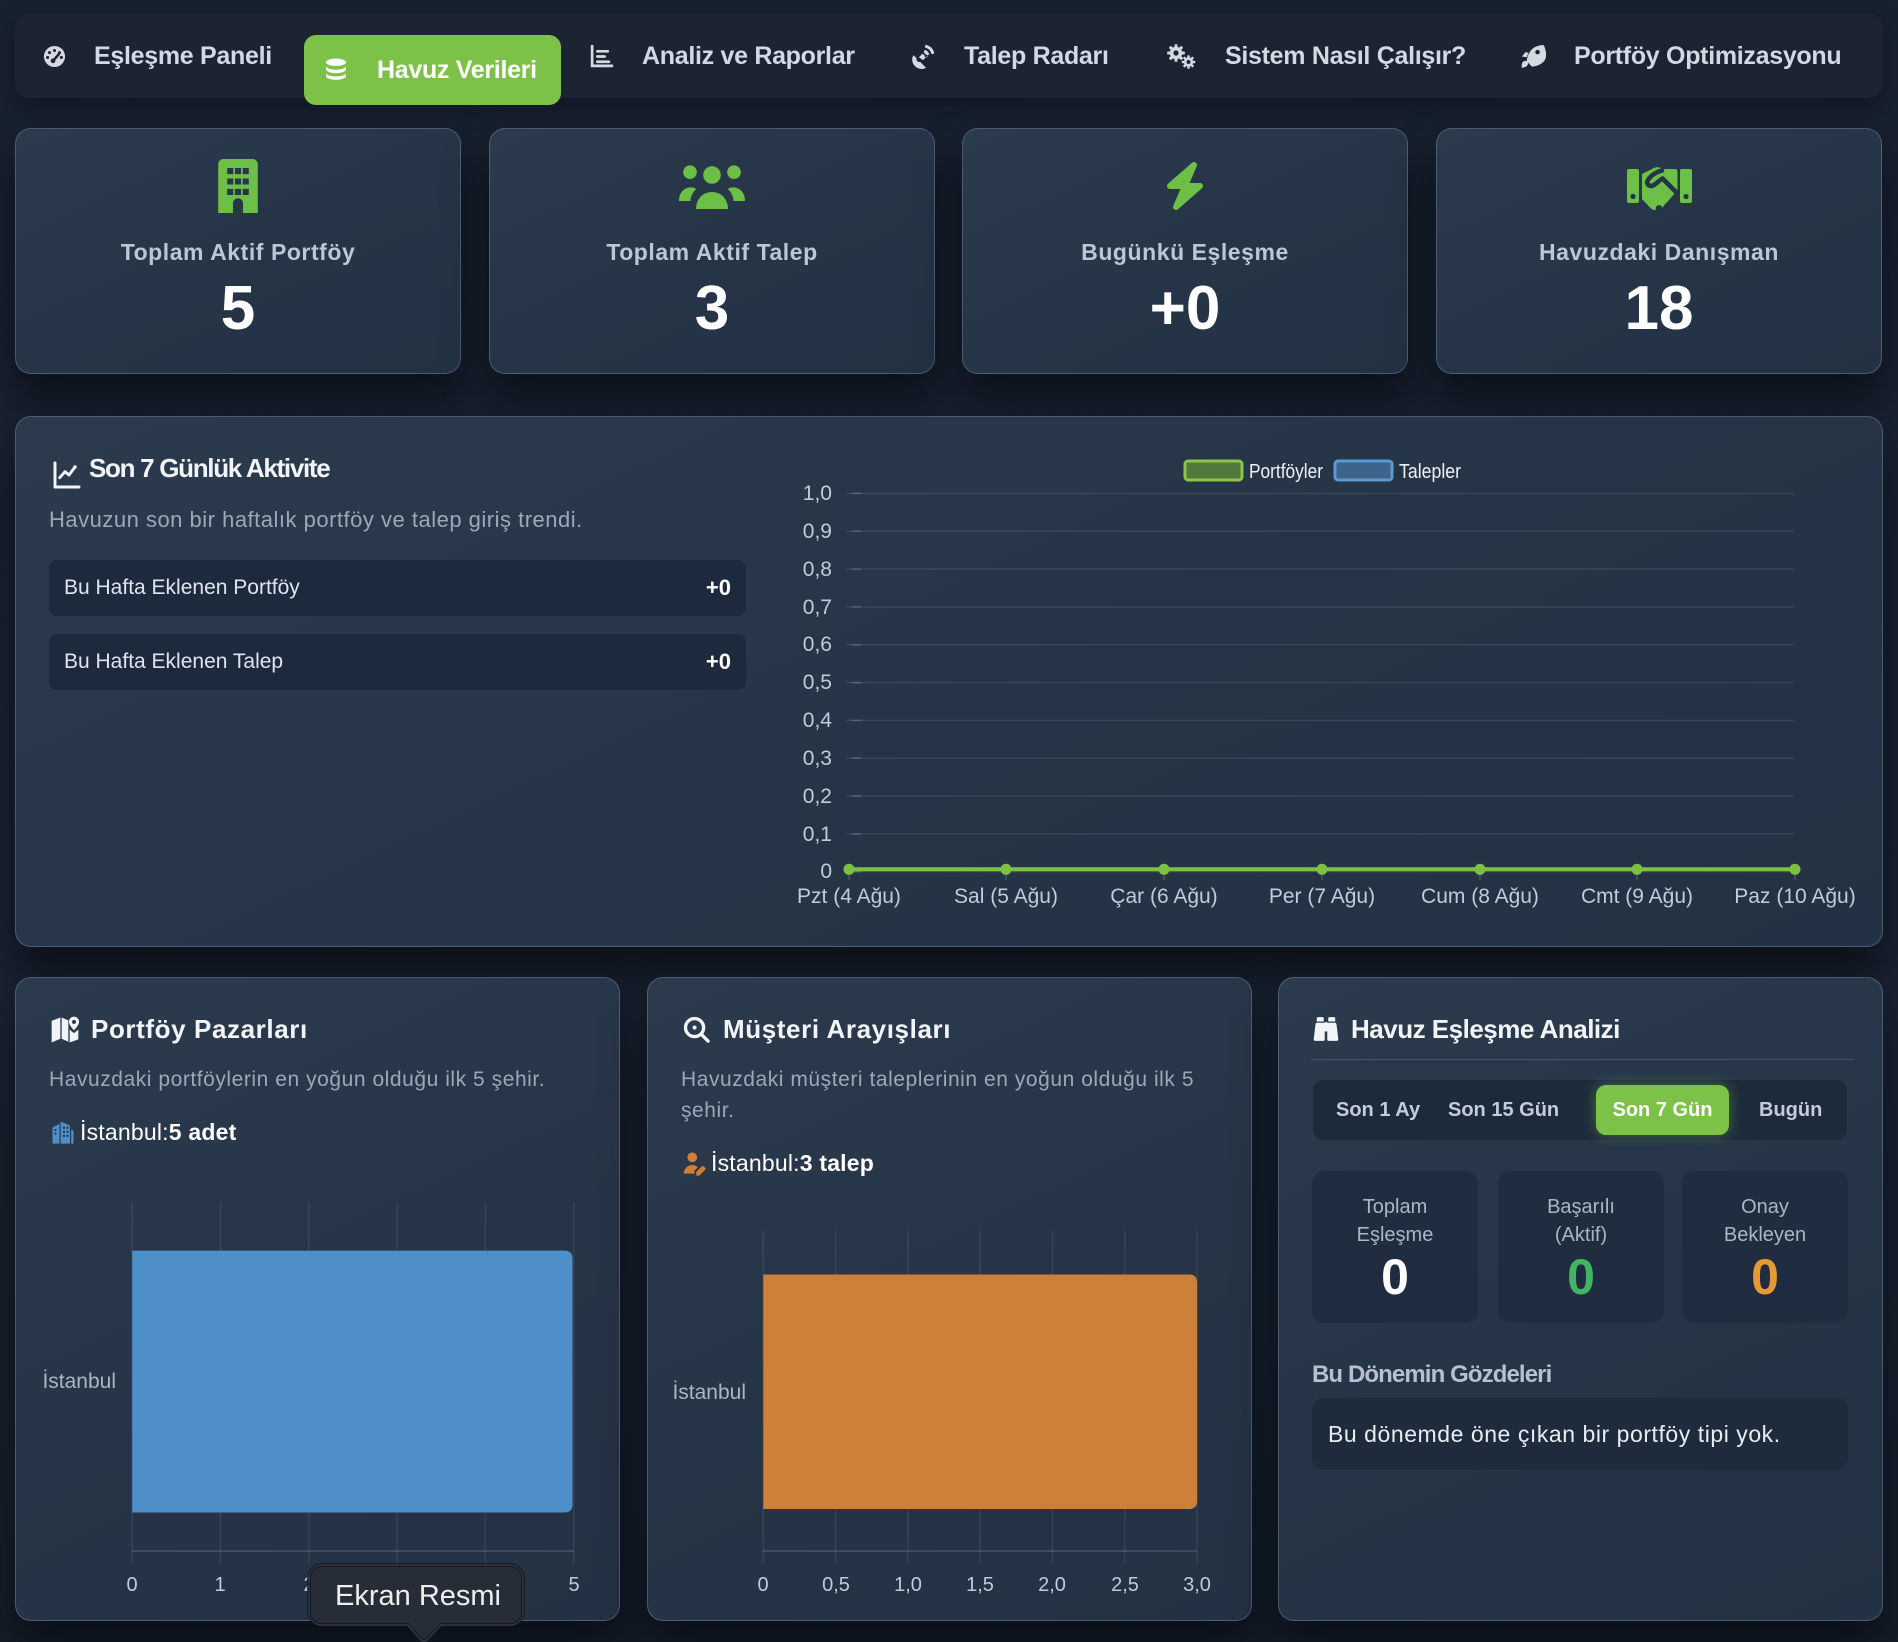 This screenshot has width=1898, height=1642. What do you see at coordinates (1125, 1585) in the screenshot?
I see `svg-text: 2,5` at bounding box center [1125, 1585].